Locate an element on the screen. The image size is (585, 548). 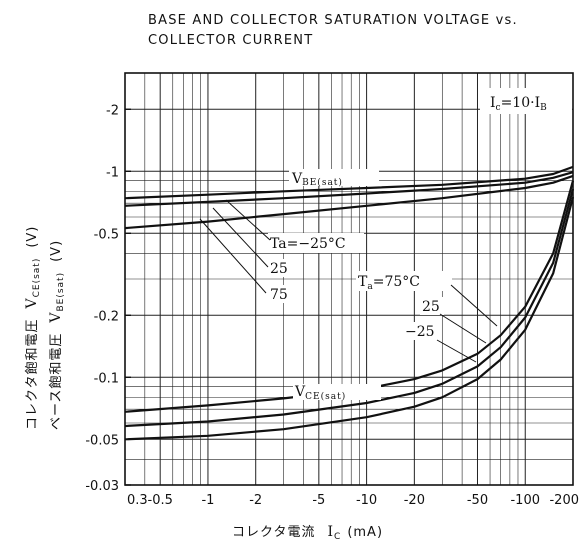
condition-box is located at coordinates (526, 101).